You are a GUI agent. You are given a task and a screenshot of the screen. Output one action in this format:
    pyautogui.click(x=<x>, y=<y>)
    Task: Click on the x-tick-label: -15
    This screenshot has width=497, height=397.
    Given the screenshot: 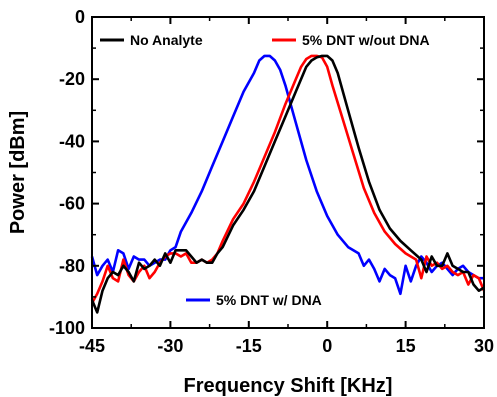 What is the action you would take?
    pyautogui.click(x=249, y=346)
    